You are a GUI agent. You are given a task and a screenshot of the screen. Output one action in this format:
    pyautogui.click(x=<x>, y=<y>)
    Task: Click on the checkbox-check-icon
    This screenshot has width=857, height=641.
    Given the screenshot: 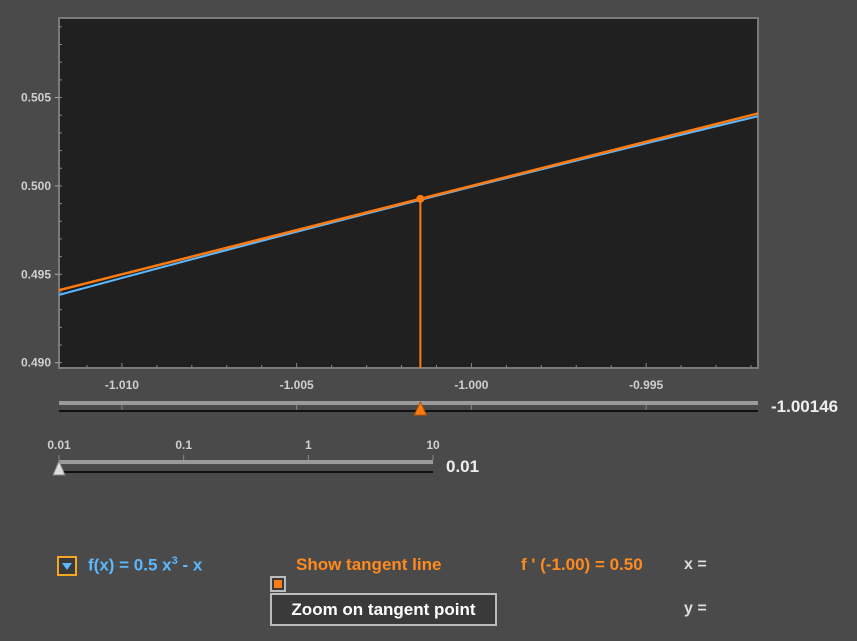 What is the action you would take?
    pyautogui.click(x=278, y=584)
    